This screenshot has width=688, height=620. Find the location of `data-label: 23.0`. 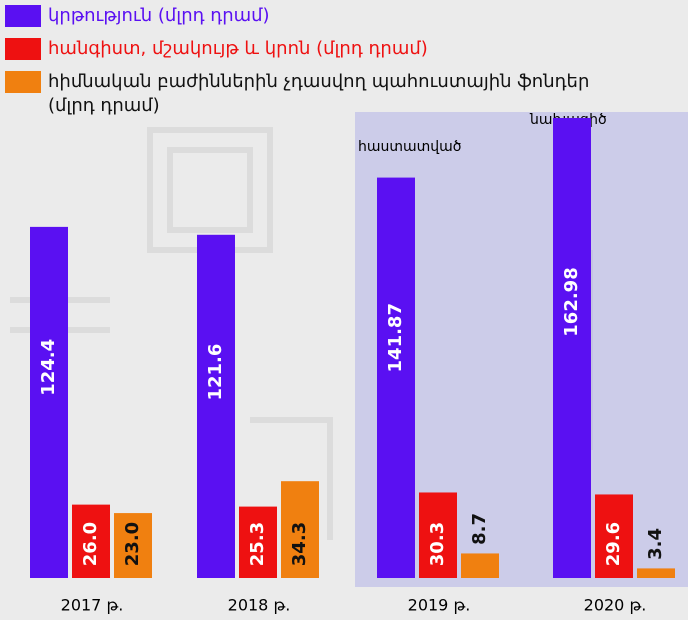

data-label: 23.0 is located at coordinates (132, 544).